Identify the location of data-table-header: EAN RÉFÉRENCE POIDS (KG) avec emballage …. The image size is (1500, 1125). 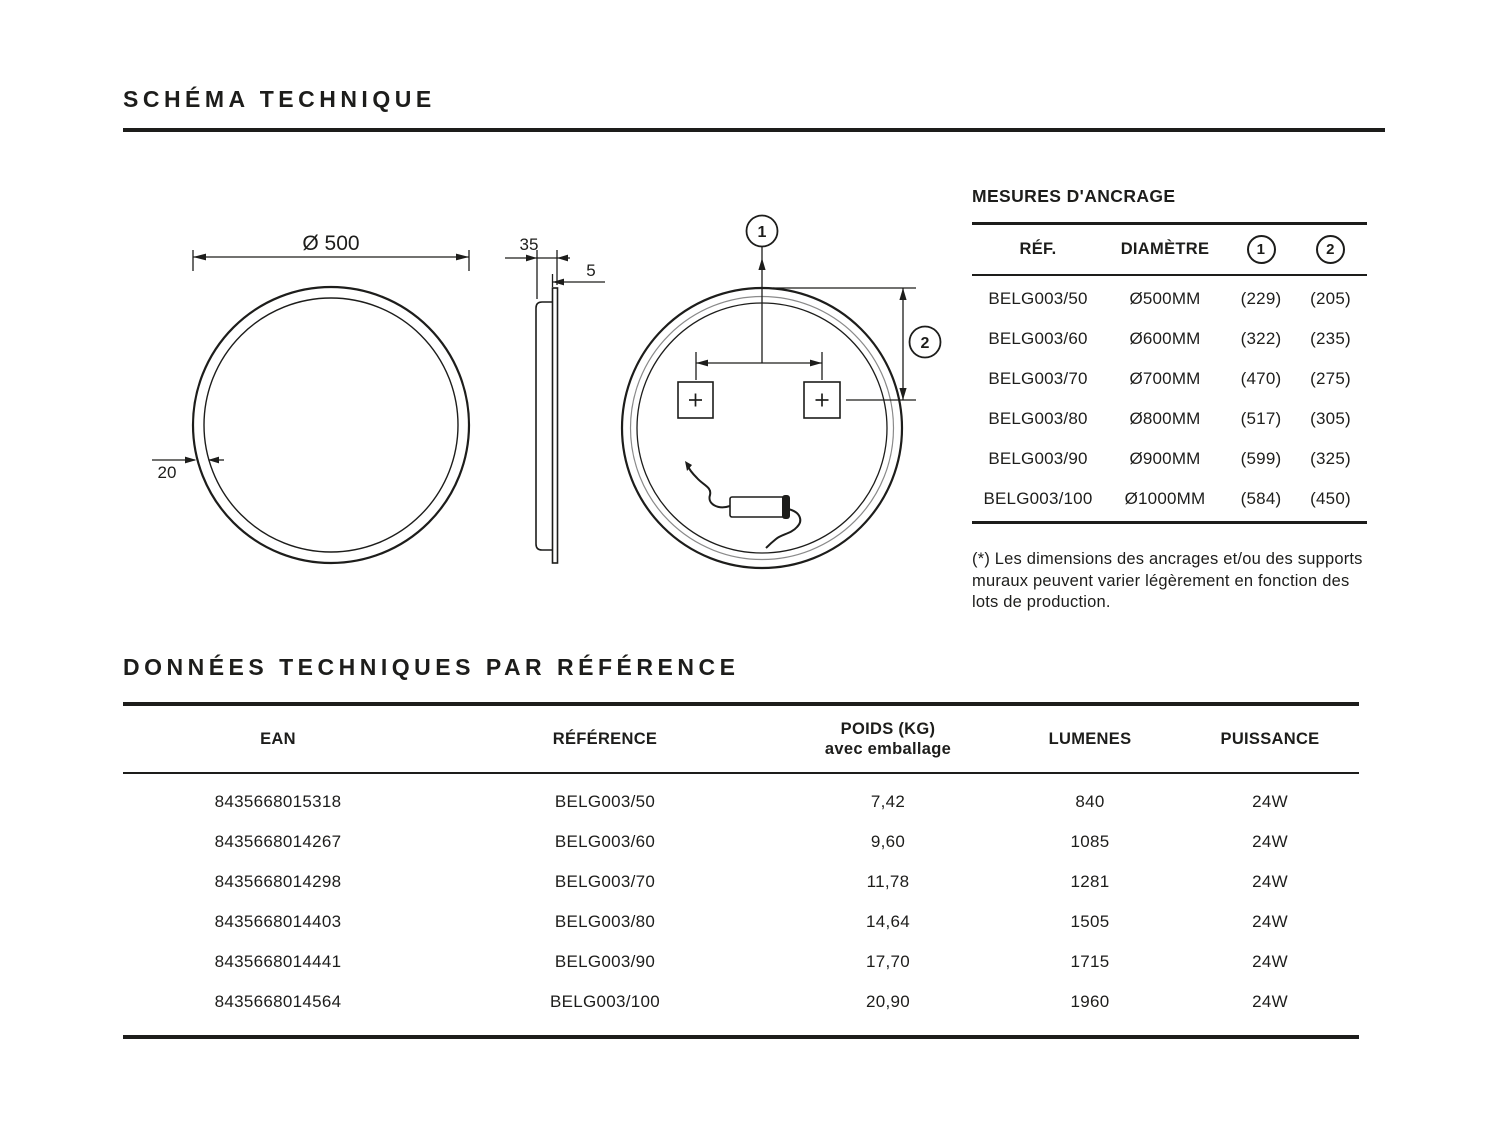
(741, 740).